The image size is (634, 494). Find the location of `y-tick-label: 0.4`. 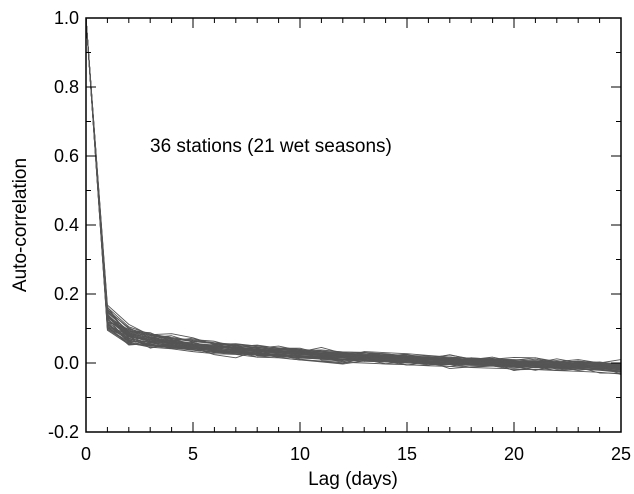

y-tick-label: 0.4 is located at coordinates (66, 225).